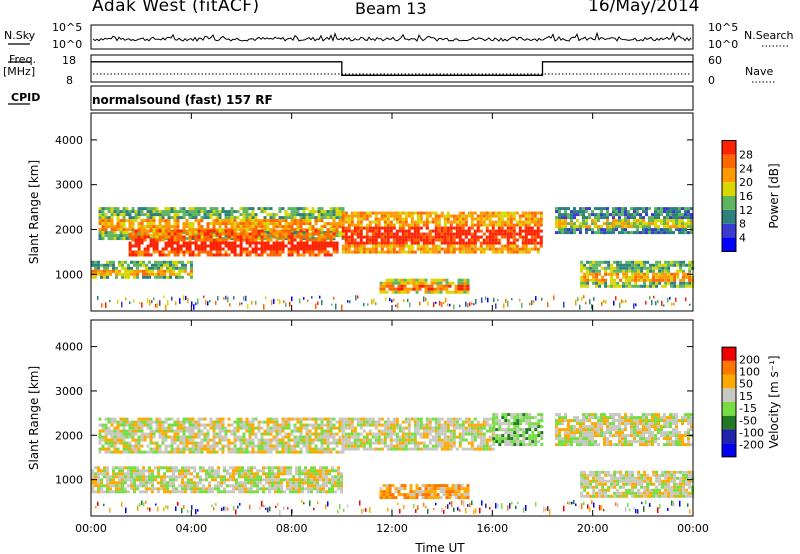 Image resolution: width=800 pixels, height=554 pixels. I want to click on speckle-cell, so click(226, 297).